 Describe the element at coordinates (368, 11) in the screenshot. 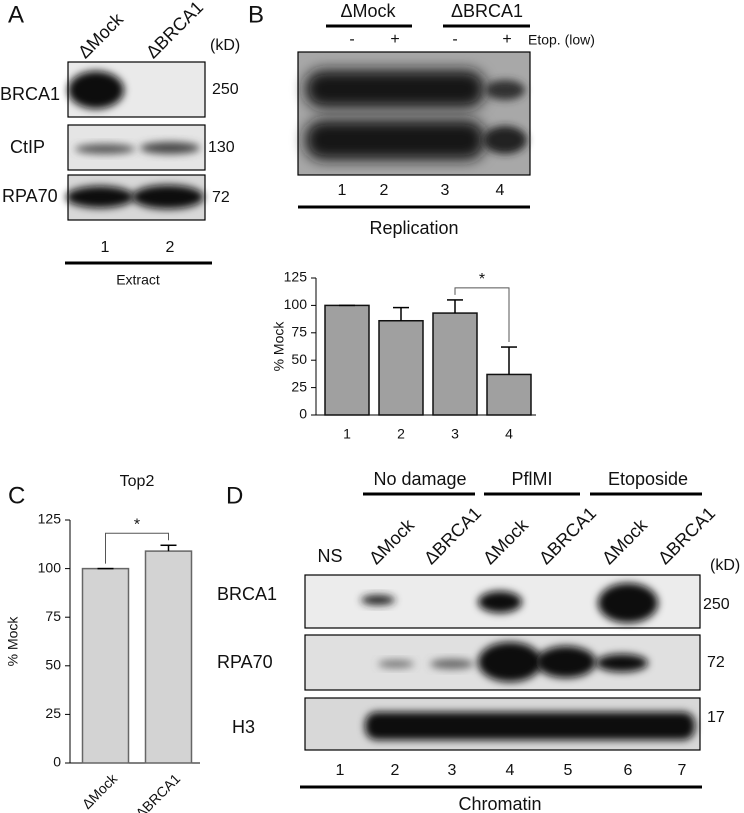

I see `group-header: ΔMock` at that location.